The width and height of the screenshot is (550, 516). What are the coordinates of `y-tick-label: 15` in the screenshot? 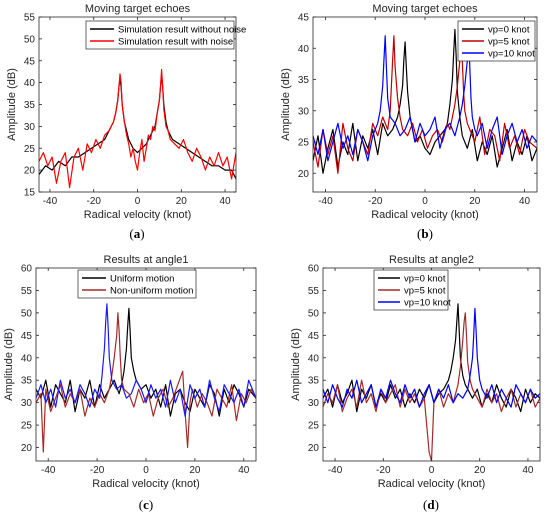 It's located at (30, 193).